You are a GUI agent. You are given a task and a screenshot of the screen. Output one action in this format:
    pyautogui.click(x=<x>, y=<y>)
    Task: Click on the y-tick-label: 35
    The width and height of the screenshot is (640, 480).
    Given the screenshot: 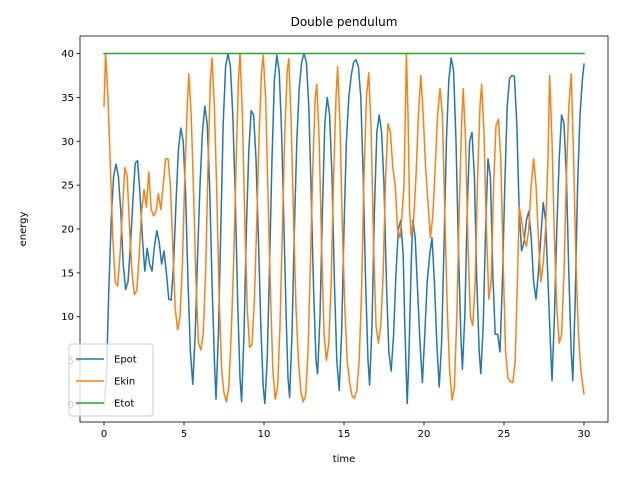 What is the action you would take?
    pyautogui.click(x=67, y=98)
    